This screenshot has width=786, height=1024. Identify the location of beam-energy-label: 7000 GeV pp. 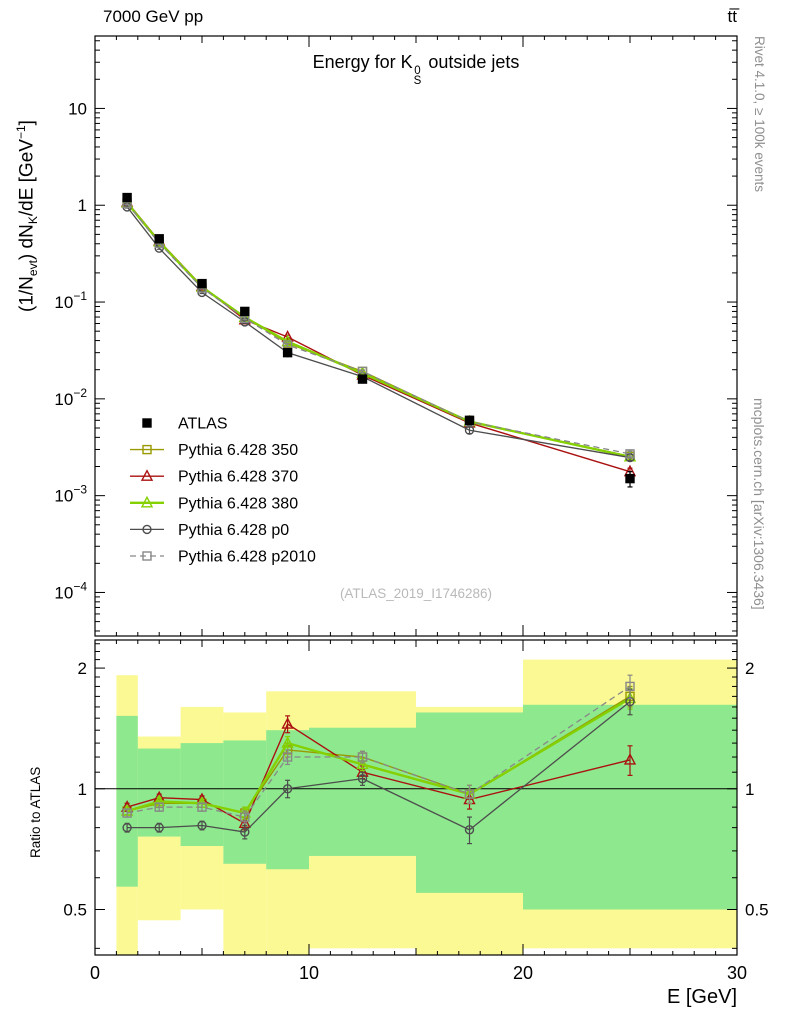
(153, 16).